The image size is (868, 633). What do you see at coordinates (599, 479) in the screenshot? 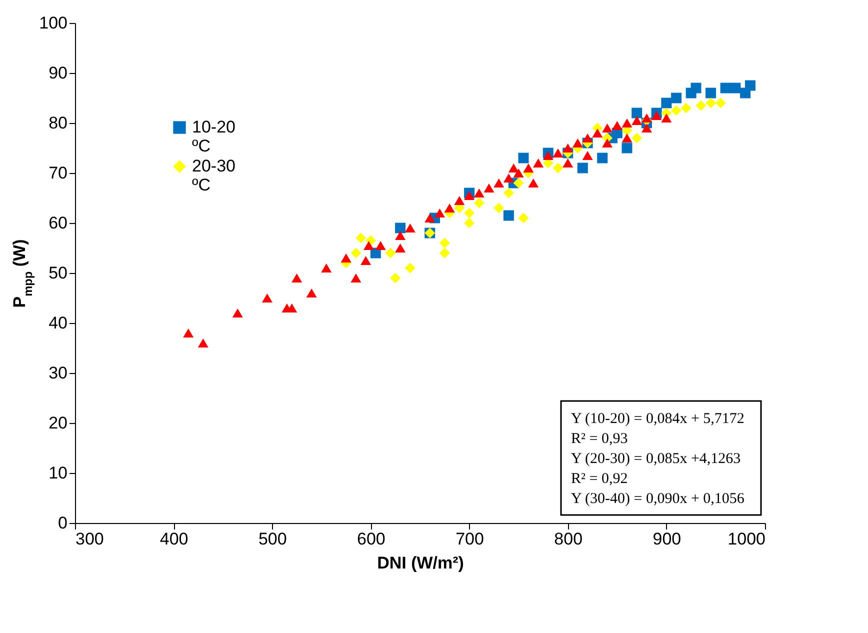
I see `annotation: R² = 0,92` at bounding box center [599, 479].